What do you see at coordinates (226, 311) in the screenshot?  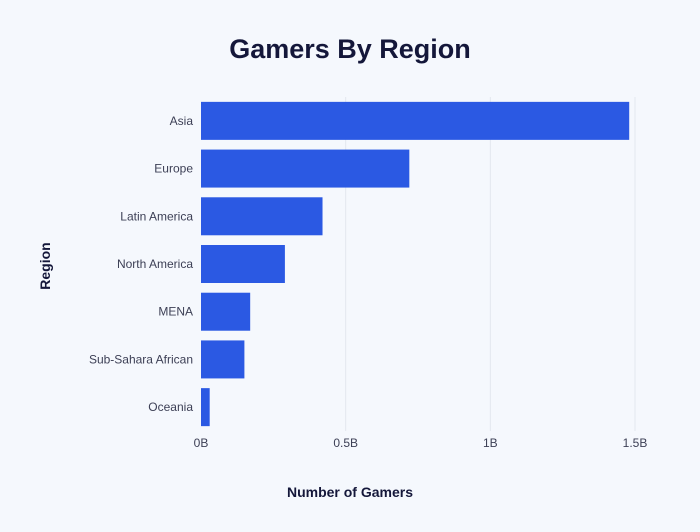 I see `bar-mena` at bounding box center [226, 311].